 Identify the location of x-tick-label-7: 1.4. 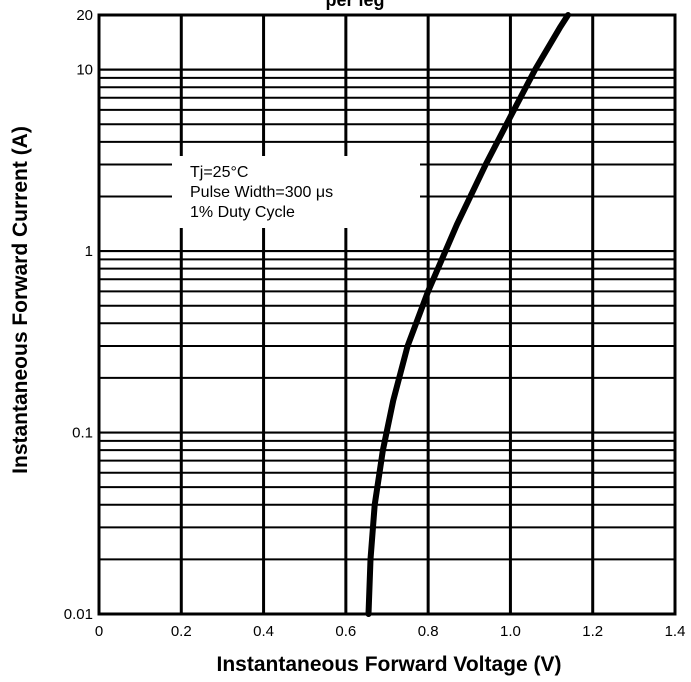
(675, 631).